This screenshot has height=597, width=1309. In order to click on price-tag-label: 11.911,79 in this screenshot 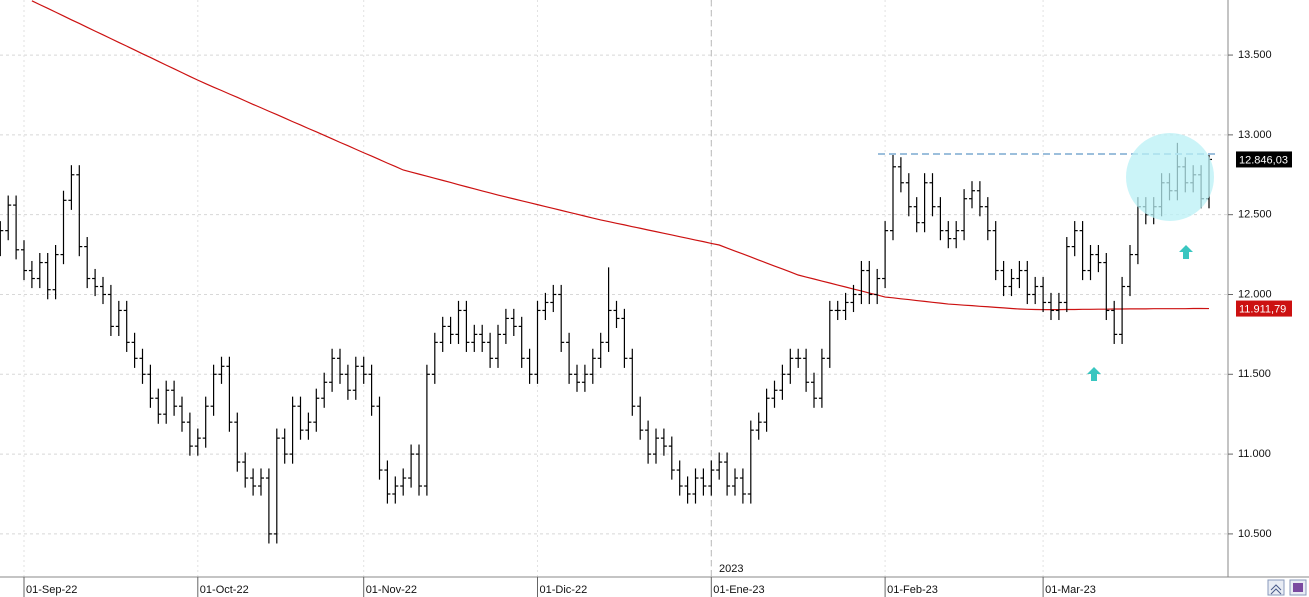, I will do `click(1262, 309)`.